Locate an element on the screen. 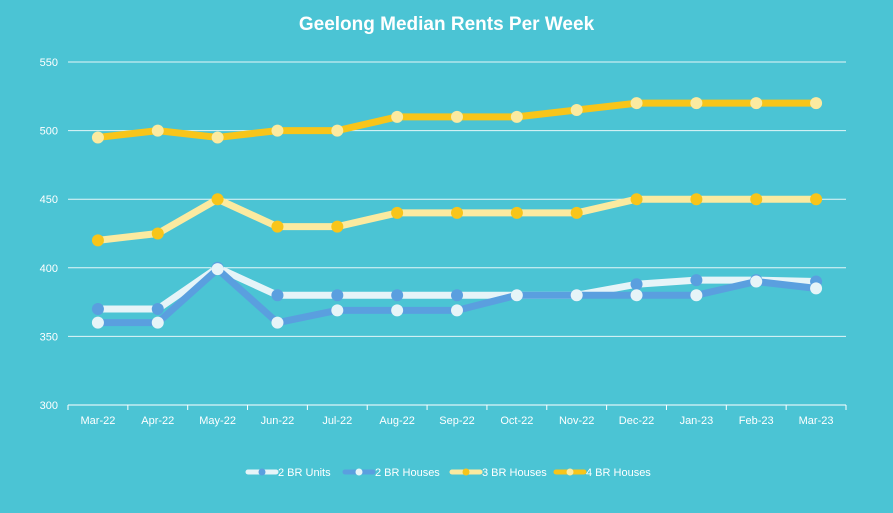  chart-title: Geelong Median Rents Per Week is located at coordinates (446, 24).